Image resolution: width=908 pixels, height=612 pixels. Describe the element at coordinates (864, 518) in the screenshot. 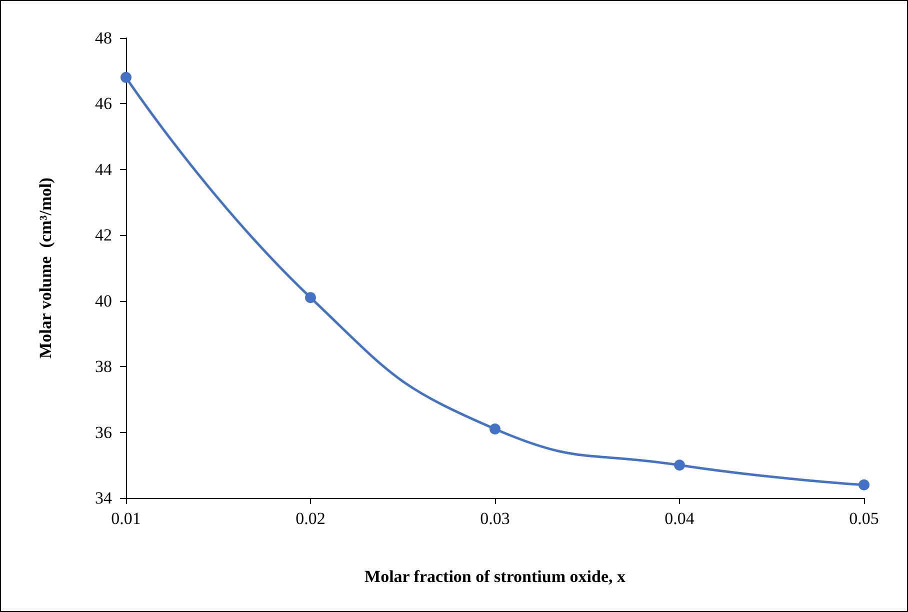

I see `x-tick-label: 0.05` at that location.